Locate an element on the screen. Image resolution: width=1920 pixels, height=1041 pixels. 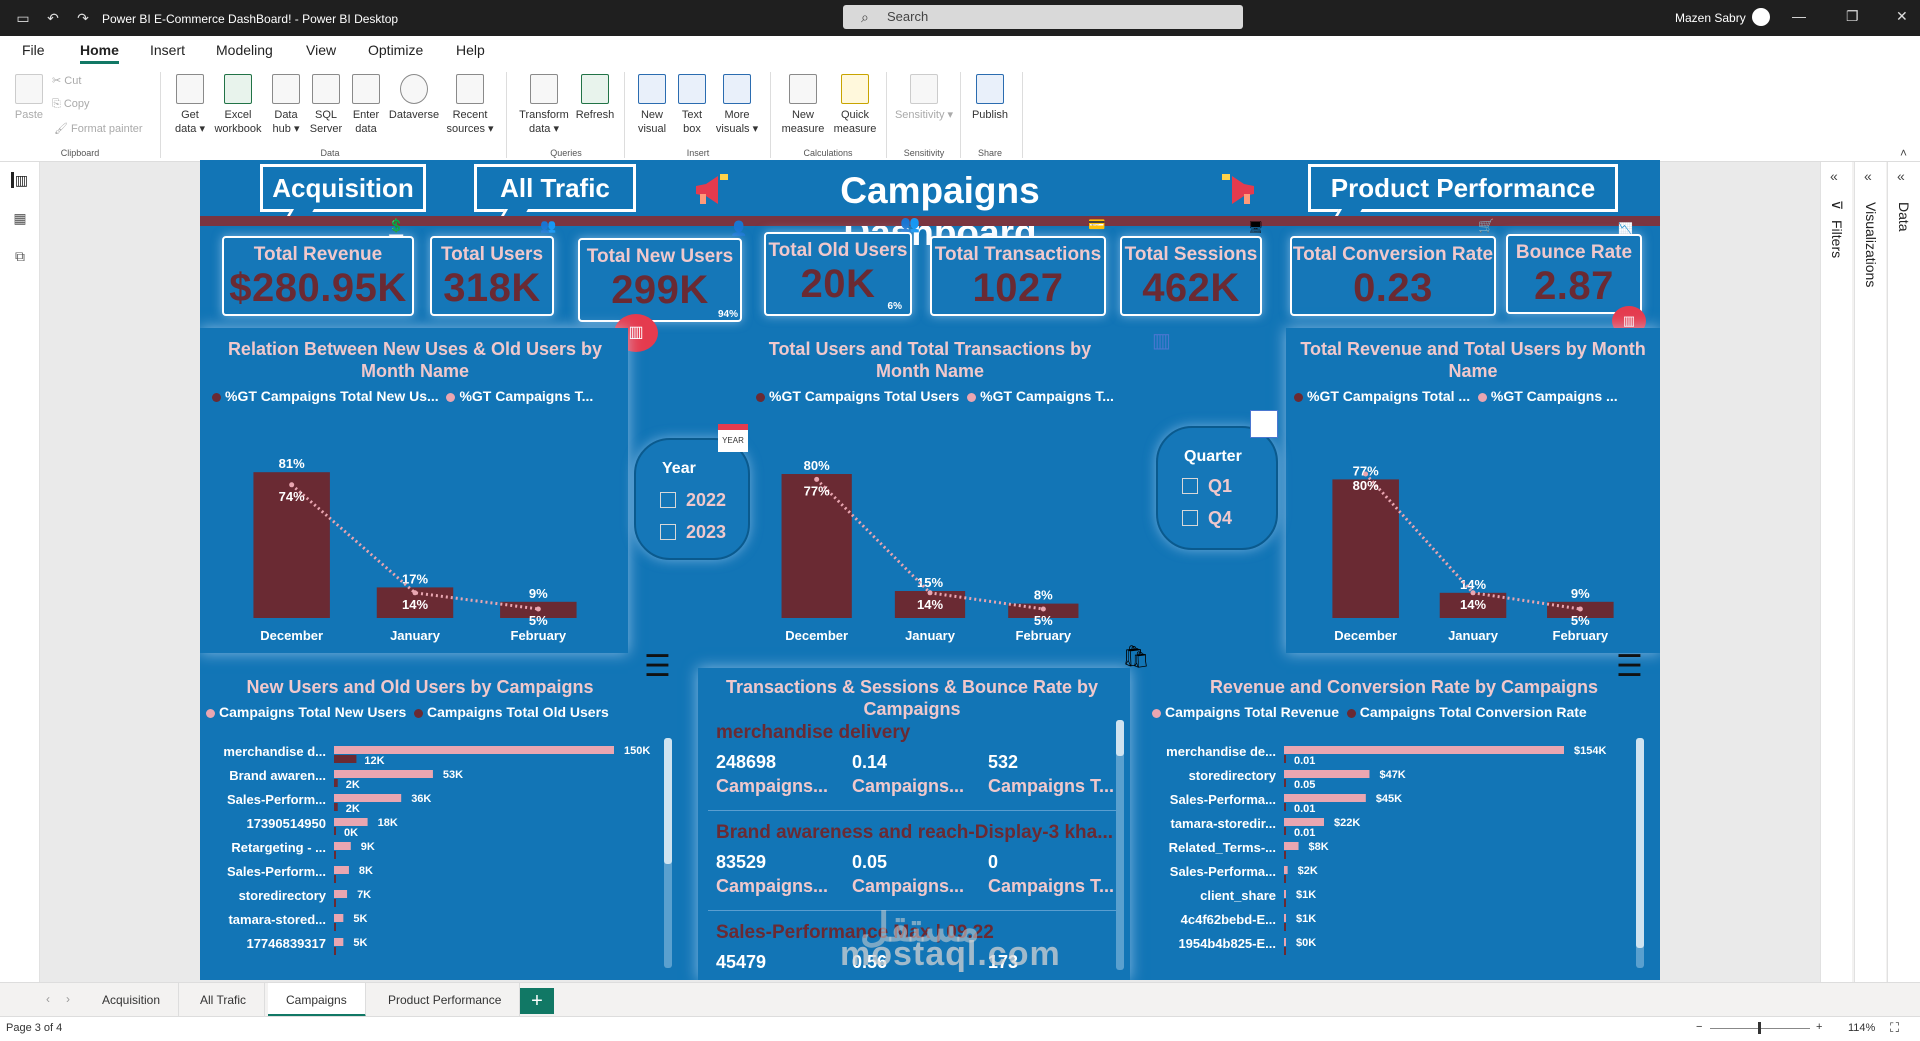
format-painter-button: 🖌 Format painter is located at coordinates (98, 129).